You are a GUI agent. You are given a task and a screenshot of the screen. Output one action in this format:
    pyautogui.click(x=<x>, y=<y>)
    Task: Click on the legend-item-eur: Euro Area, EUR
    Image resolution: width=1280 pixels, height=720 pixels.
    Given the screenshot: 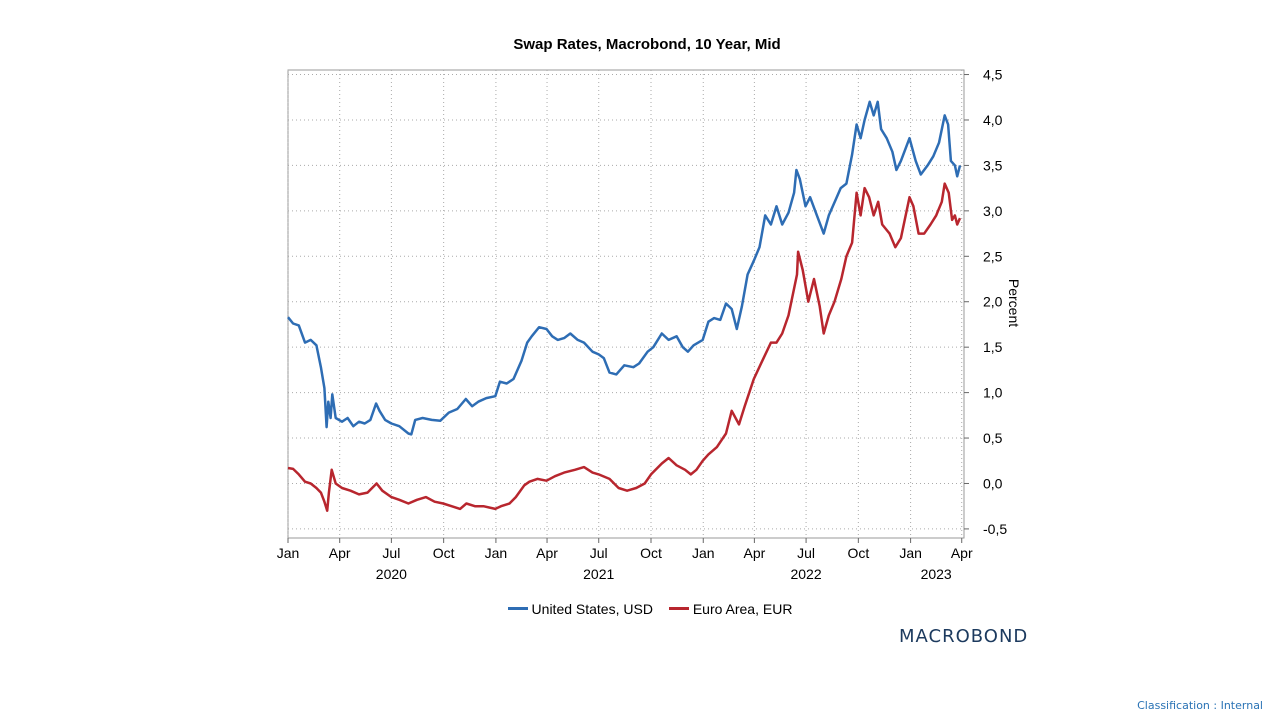 What is the action you would take?
    pyautogui.click(x=730, y=608)
    